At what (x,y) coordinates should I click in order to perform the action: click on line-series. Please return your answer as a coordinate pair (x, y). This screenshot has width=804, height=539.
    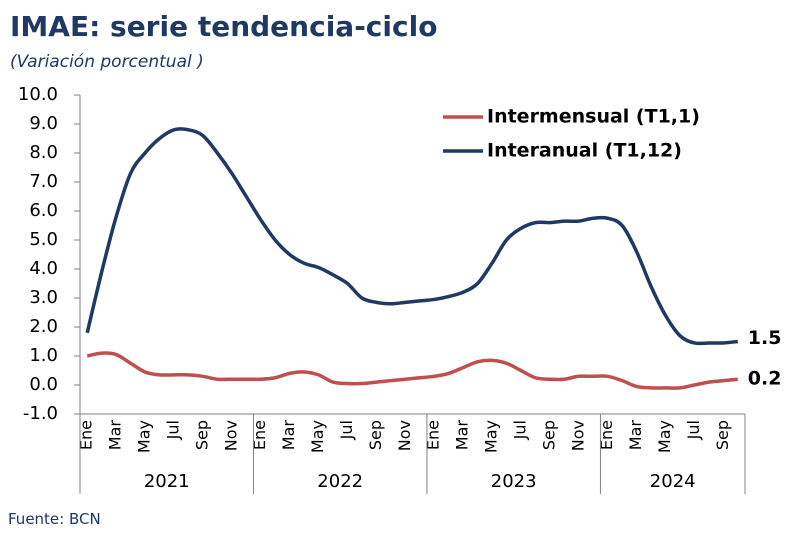
    Looking at the image, I should click on (412, 370).